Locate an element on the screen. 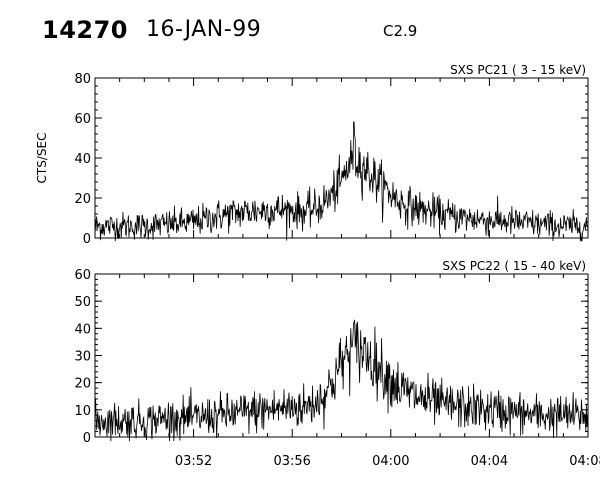  x-tick-label: 03:52 is located at coordinates (193, 461).